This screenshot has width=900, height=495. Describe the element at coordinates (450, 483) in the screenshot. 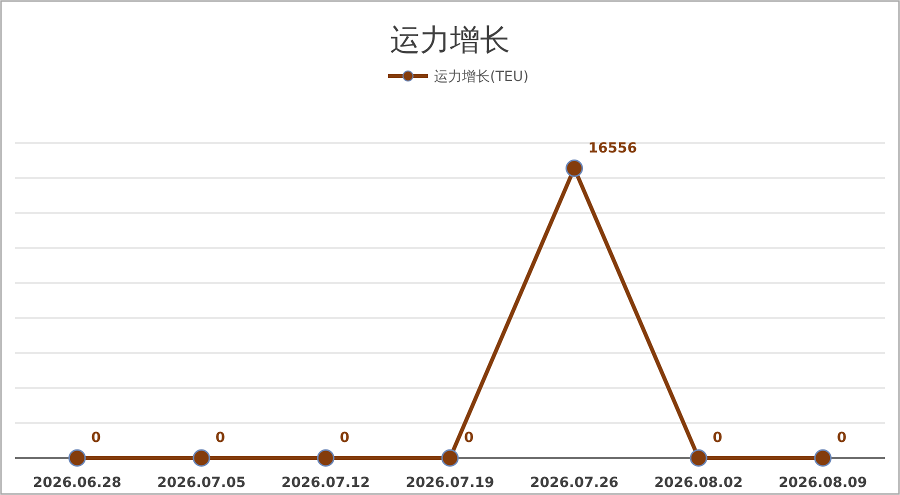

I see `x-tick-label: 2026.07.19` at that location.